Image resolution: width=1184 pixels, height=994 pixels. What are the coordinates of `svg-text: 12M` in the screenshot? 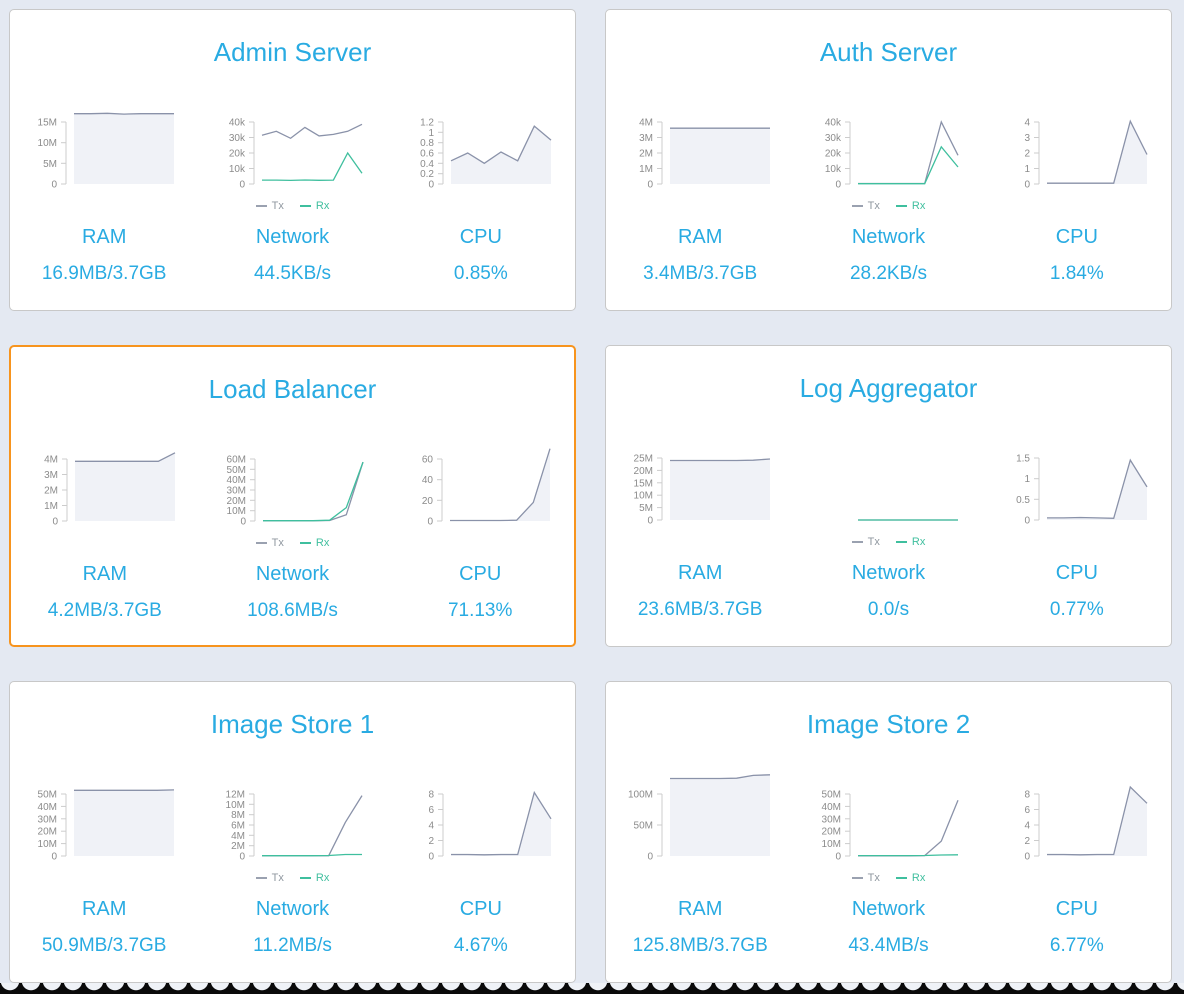 It's located at (235, 795).